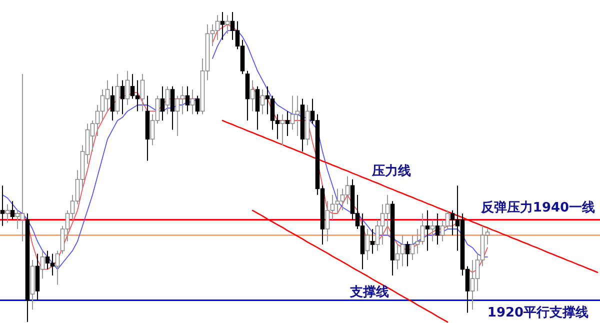  What do you see at coordinates (538, 208) in the screenshot?
I see `ref-line-label: 反弹压力1940一线` at bounding box center [538, 208].